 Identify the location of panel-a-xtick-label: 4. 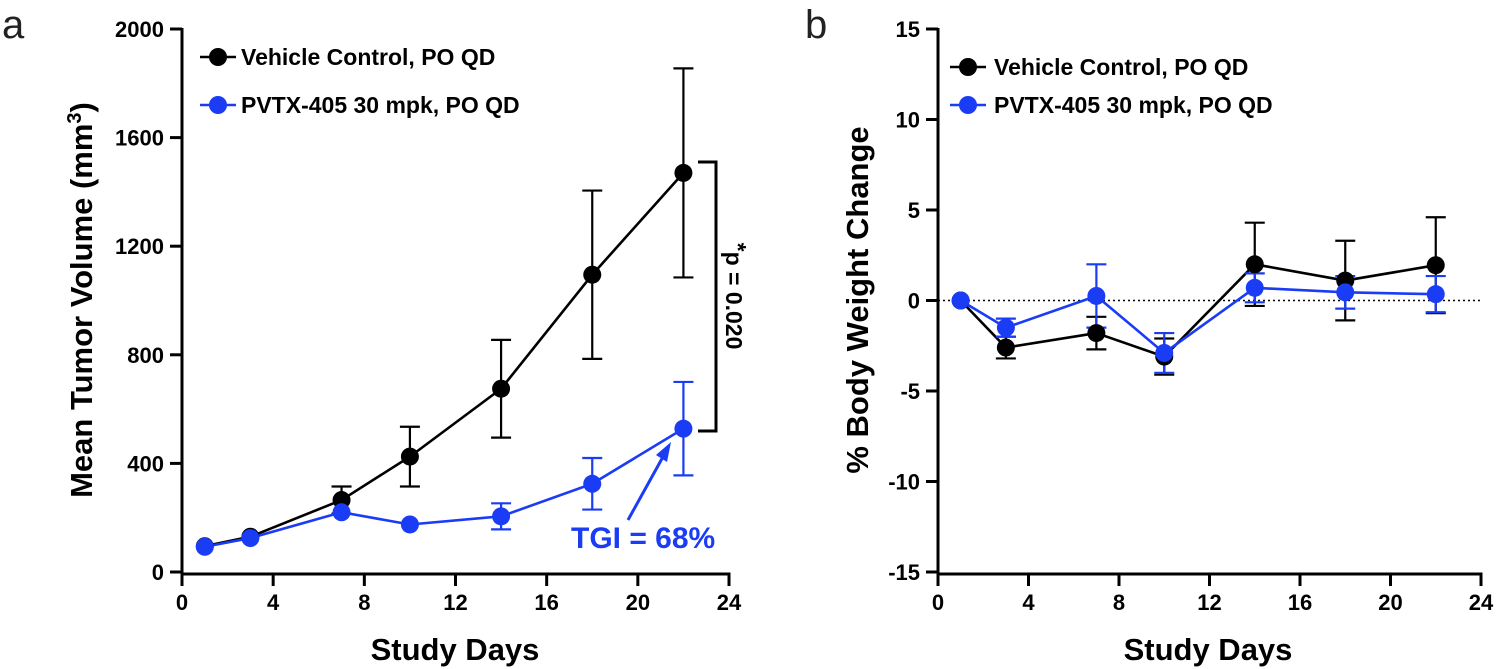
(273, 602).